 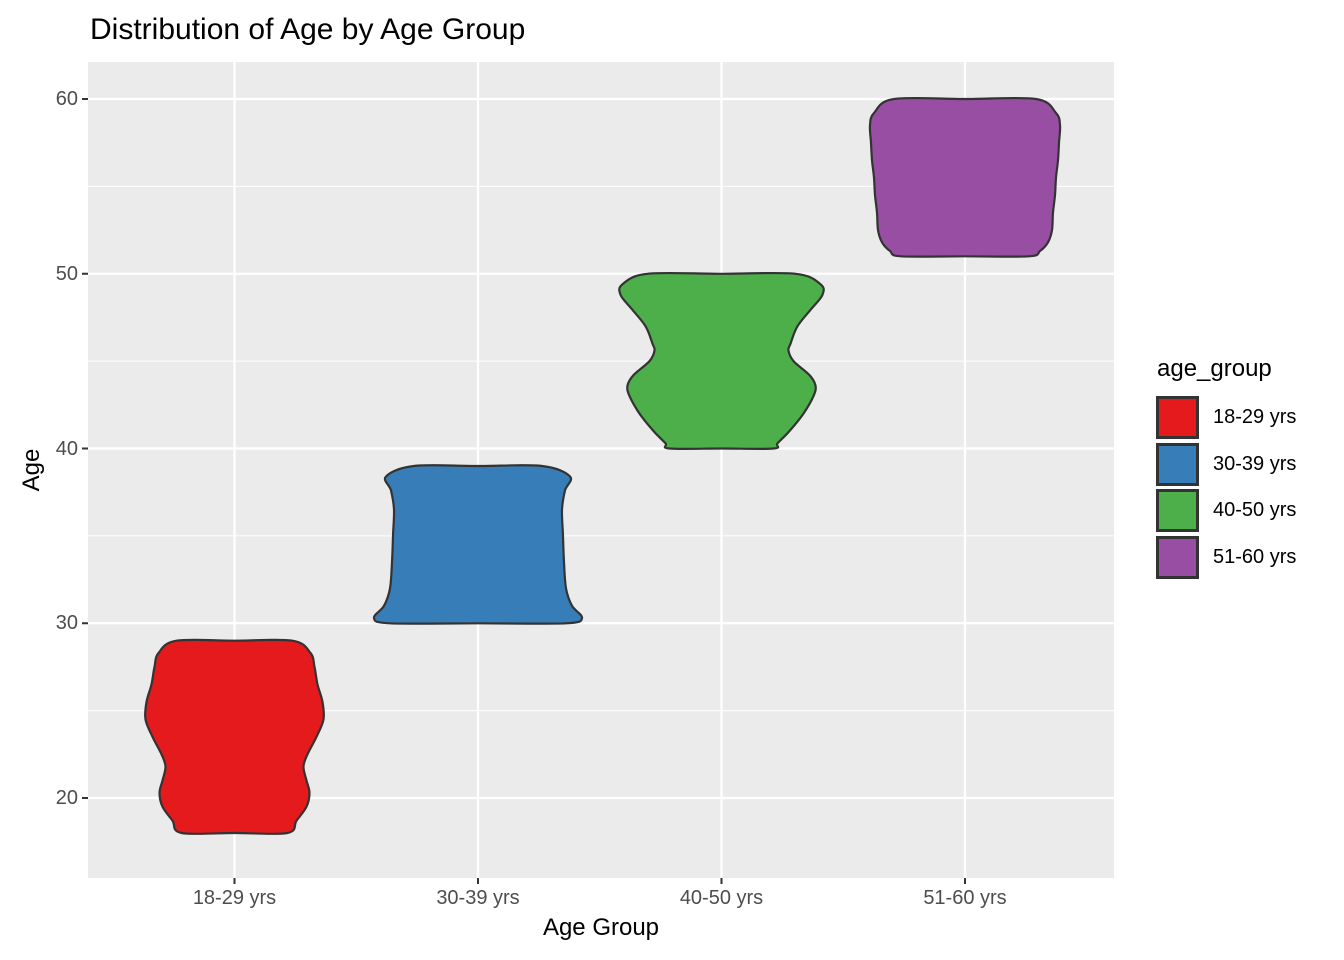 What do you see at coordinates (1226, 487) in the screenshot?
I see `legend-items: 18-29 yrs 30-39 yrs 40-50 yrs 51-60 yrs` at bounding box center [1226, 487].